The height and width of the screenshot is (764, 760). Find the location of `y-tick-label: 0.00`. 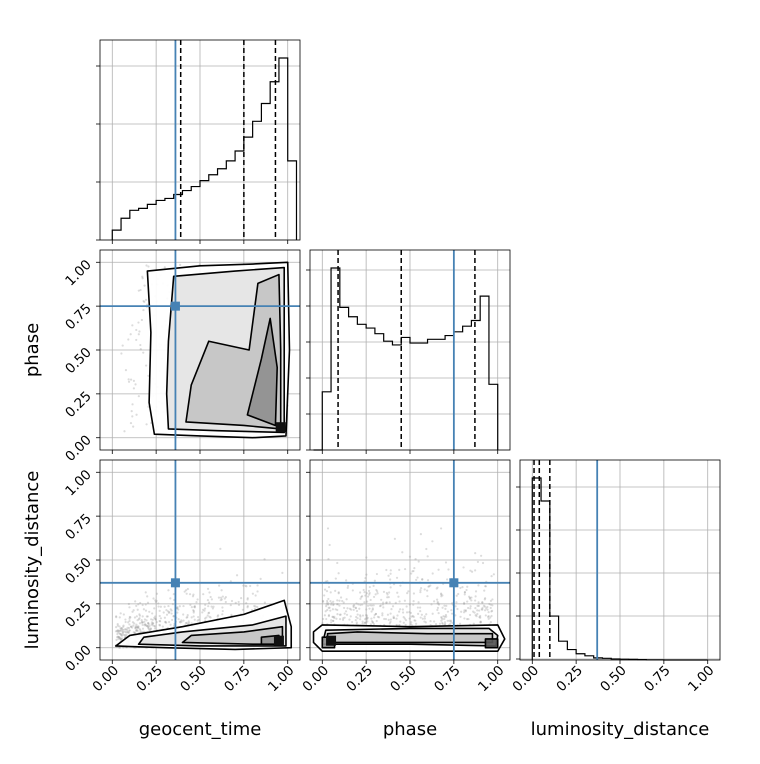

y-tick-label: 0.00 is located at coordinates (78, 448).